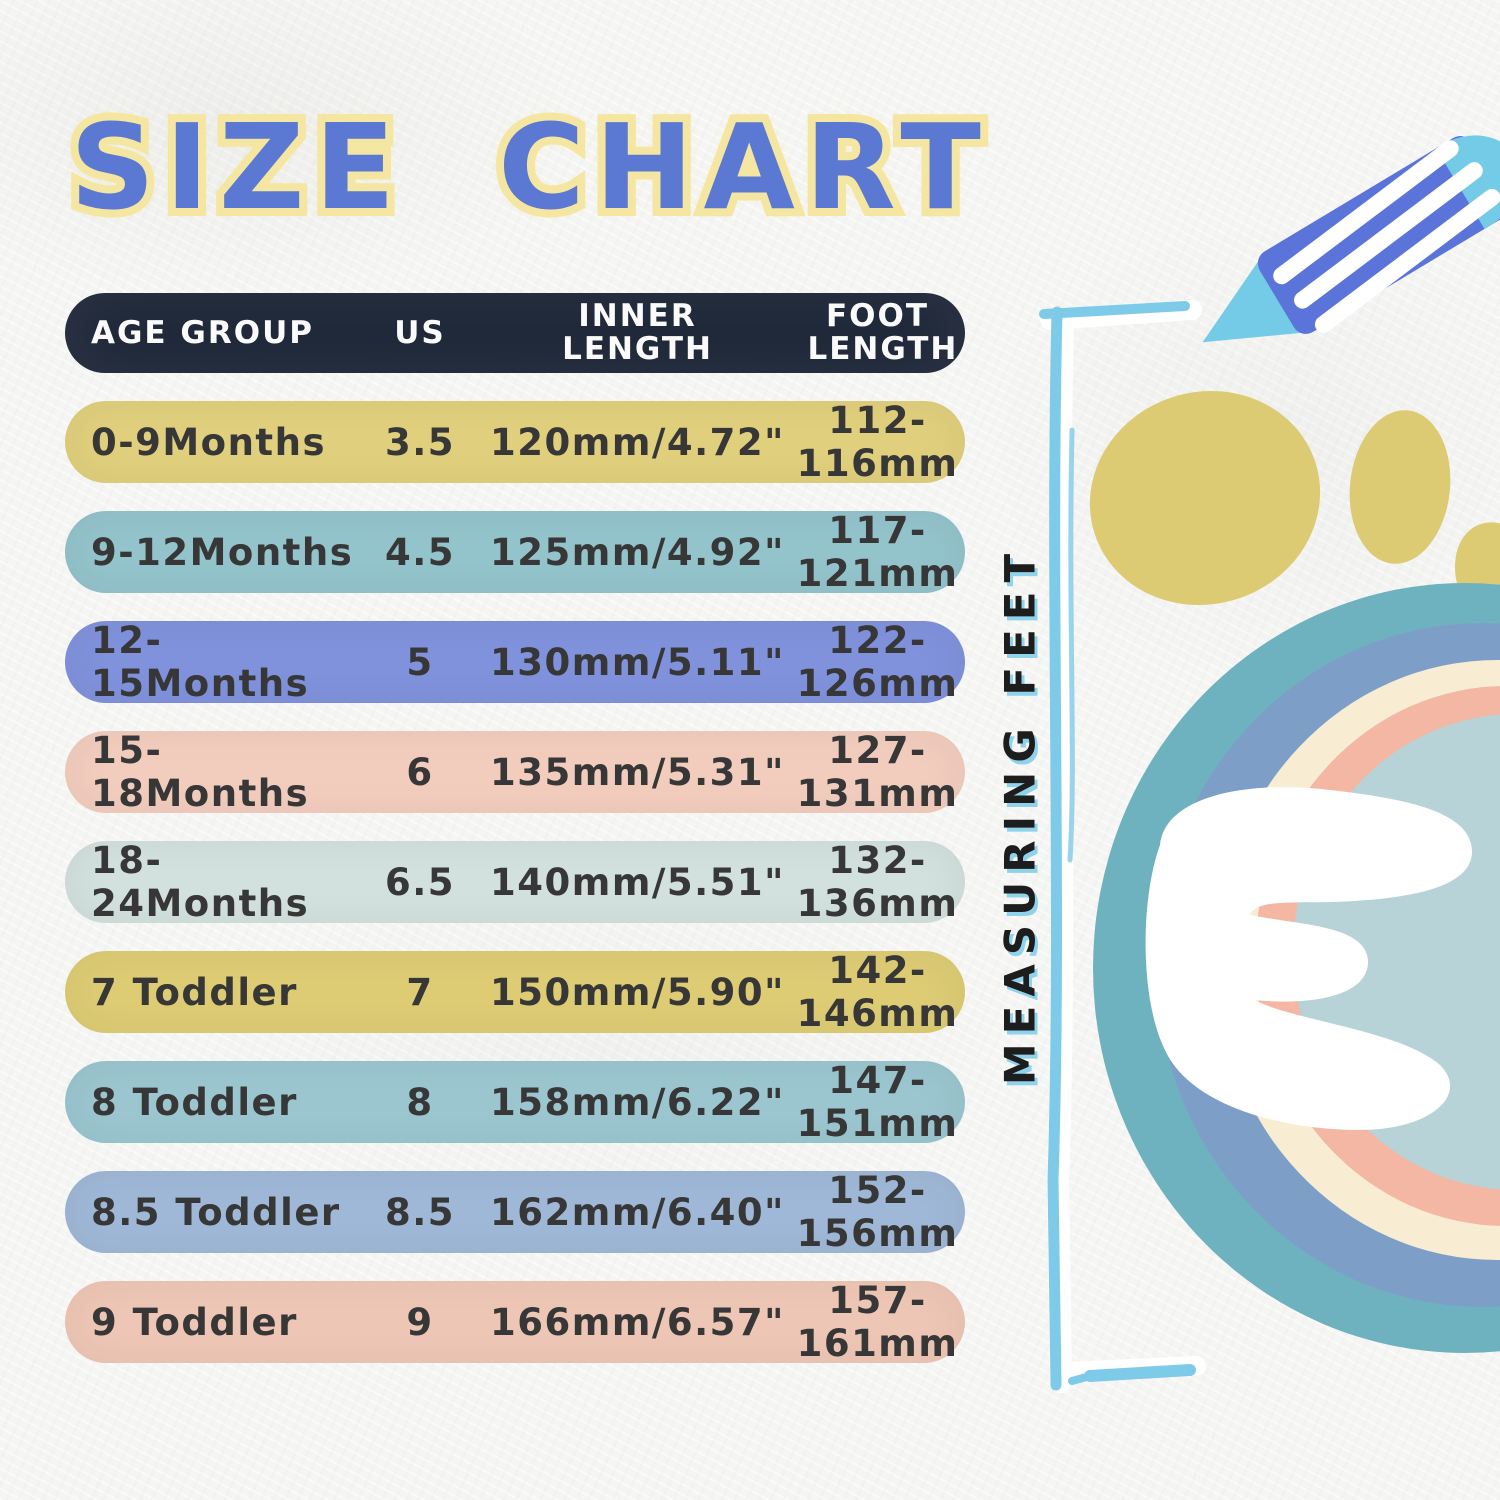 Image resolution: width=1500 pixels, height=1500 pixels. Describe the element at coordinates (877, 992) in the screenshot. I see `cell-foot-length: 142-146mm` at that location.